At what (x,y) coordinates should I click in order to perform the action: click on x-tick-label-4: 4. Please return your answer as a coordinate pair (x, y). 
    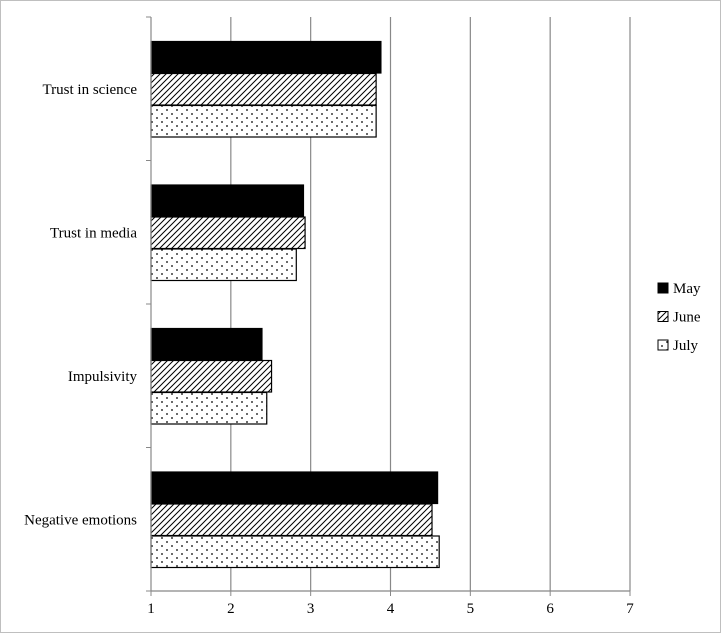
    Looking at the image, I should click on (391, 609).